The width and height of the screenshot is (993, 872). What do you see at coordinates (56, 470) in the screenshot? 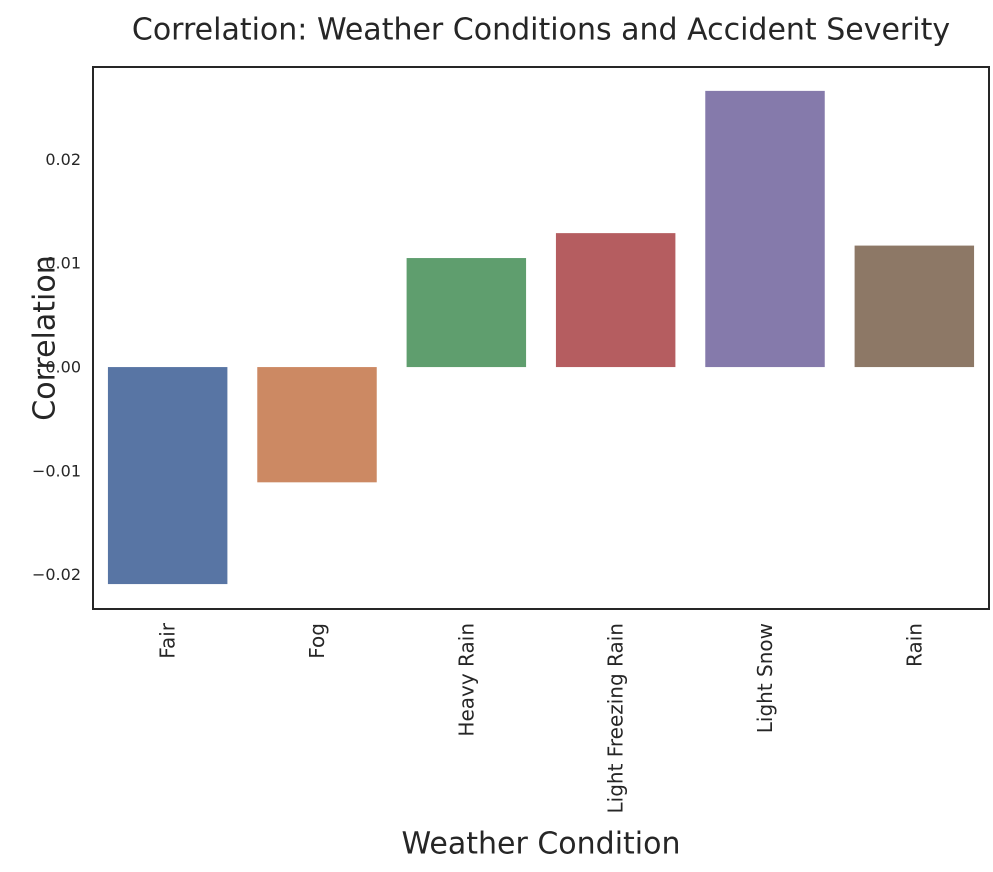
I see `y-tick-label: −0.01` at bounding box center [56, 470].